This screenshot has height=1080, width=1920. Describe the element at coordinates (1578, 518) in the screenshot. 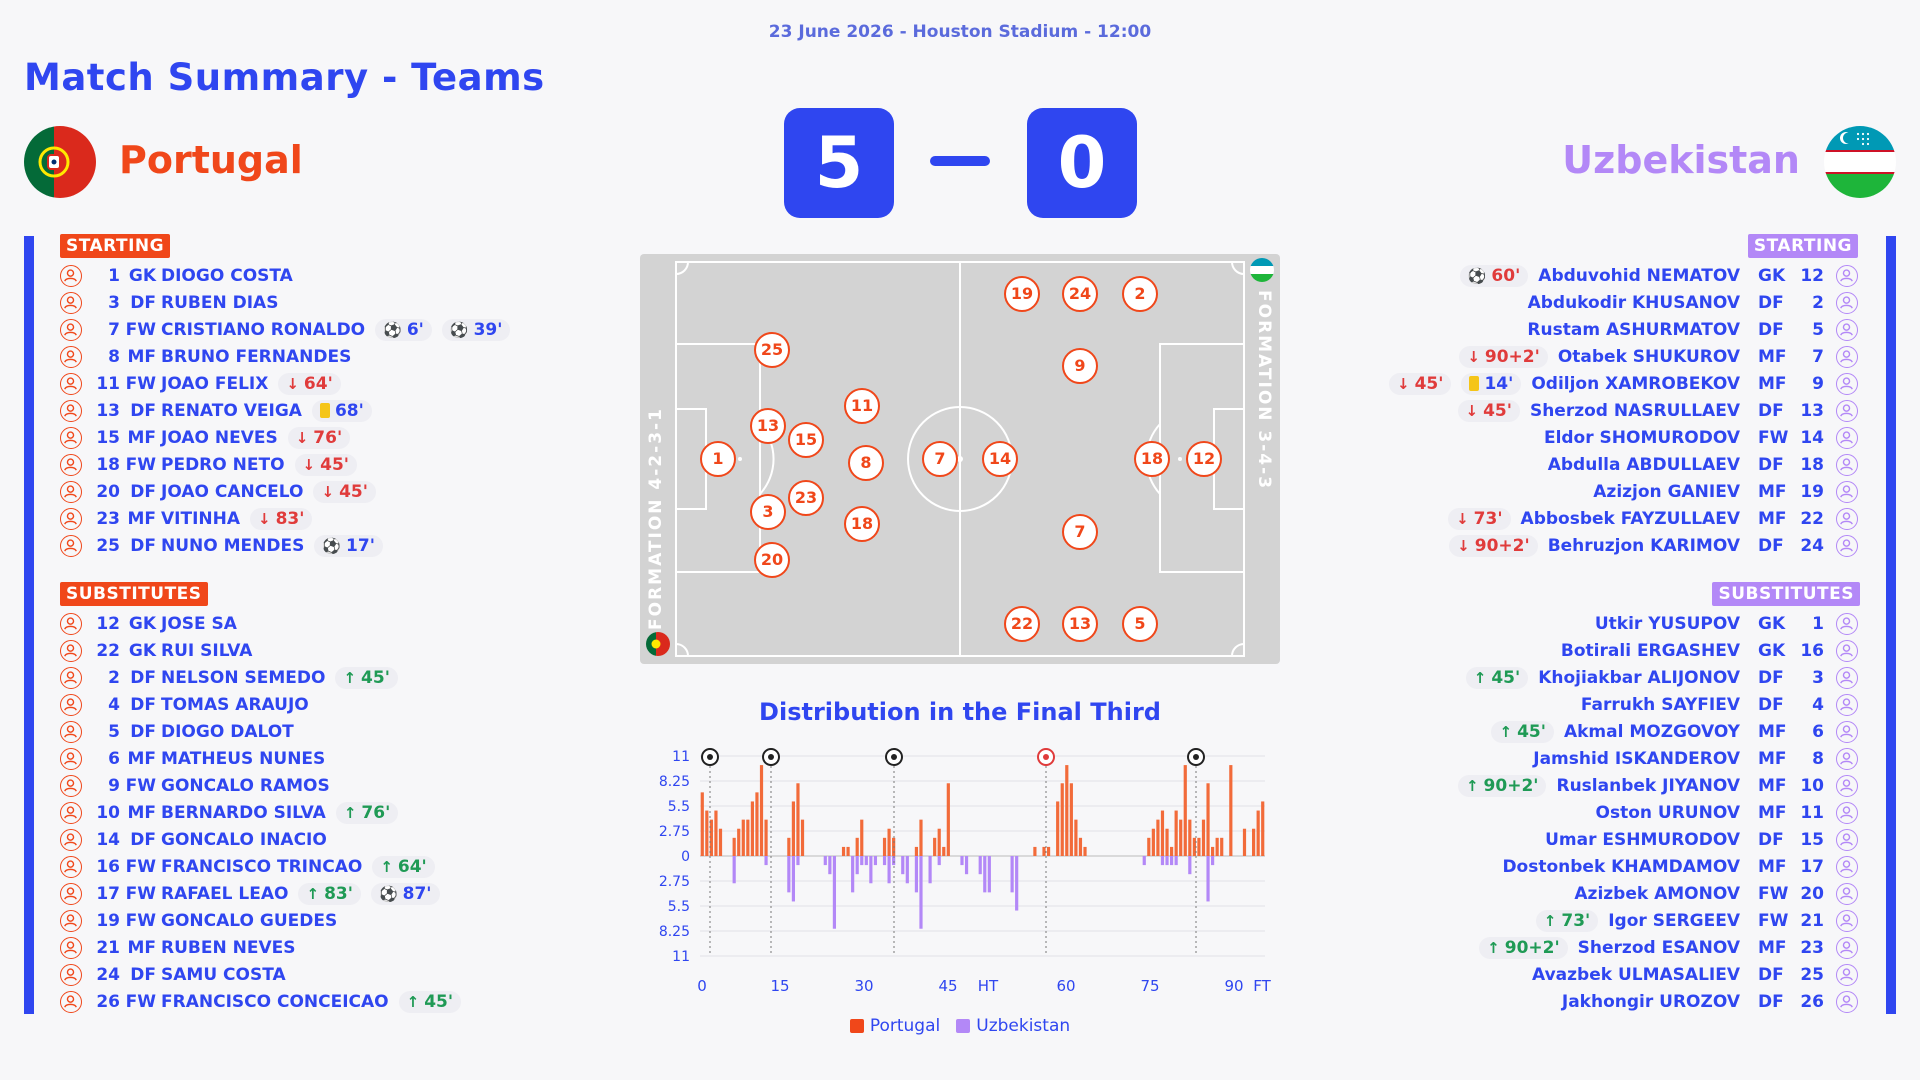

I see `player-row: ↓ 73' Abbosbek FAYZULLAEV MF 22` at that location.